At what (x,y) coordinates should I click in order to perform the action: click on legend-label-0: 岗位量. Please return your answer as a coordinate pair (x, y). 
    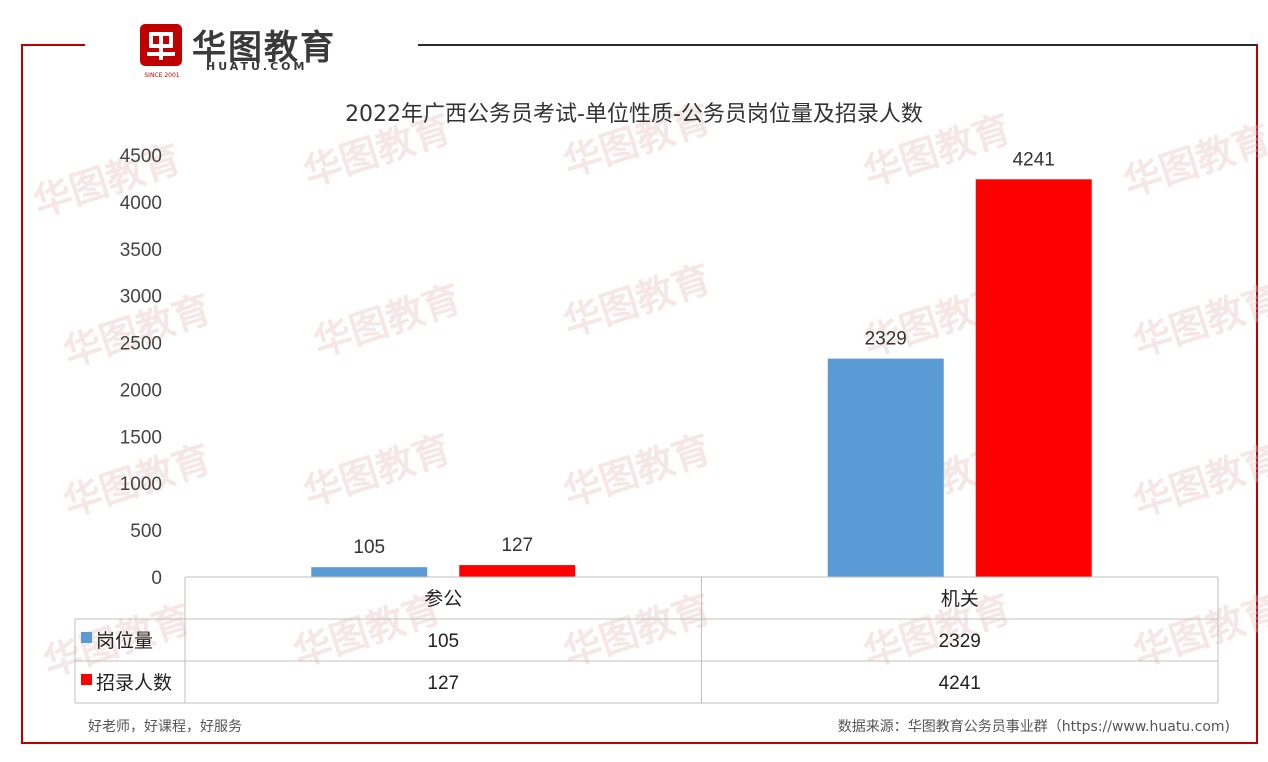
    Looking at the image, I should click on (124, 641).